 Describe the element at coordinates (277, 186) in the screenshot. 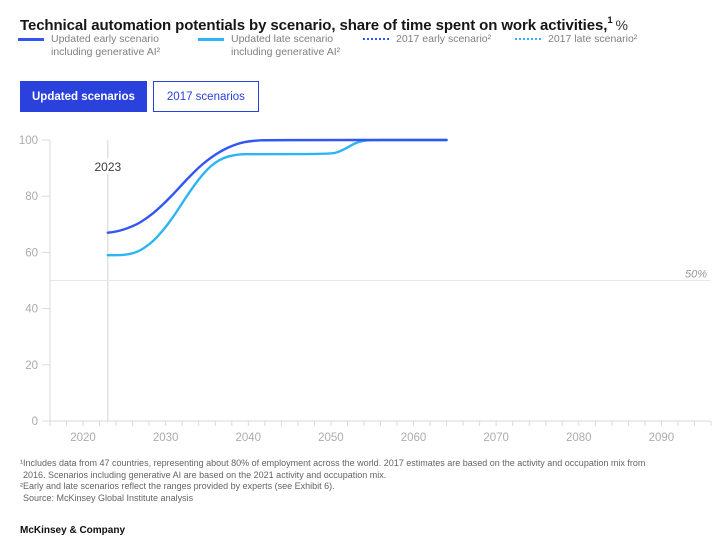

I see `series-line-early` at that location.